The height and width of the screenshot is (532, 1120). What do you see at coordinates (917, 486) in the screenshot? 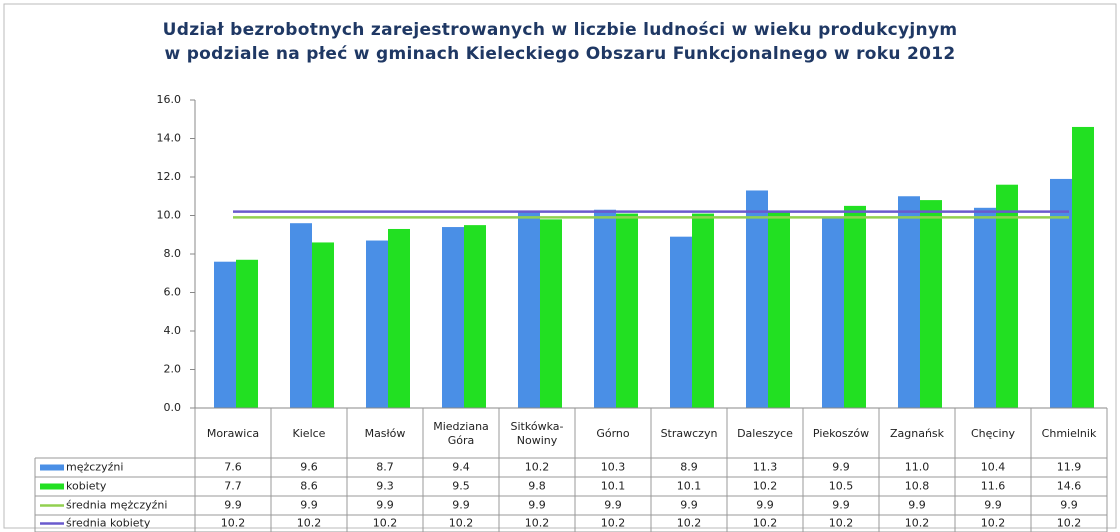
I see `table-value: 10.8` at bounding box center [917, 486].